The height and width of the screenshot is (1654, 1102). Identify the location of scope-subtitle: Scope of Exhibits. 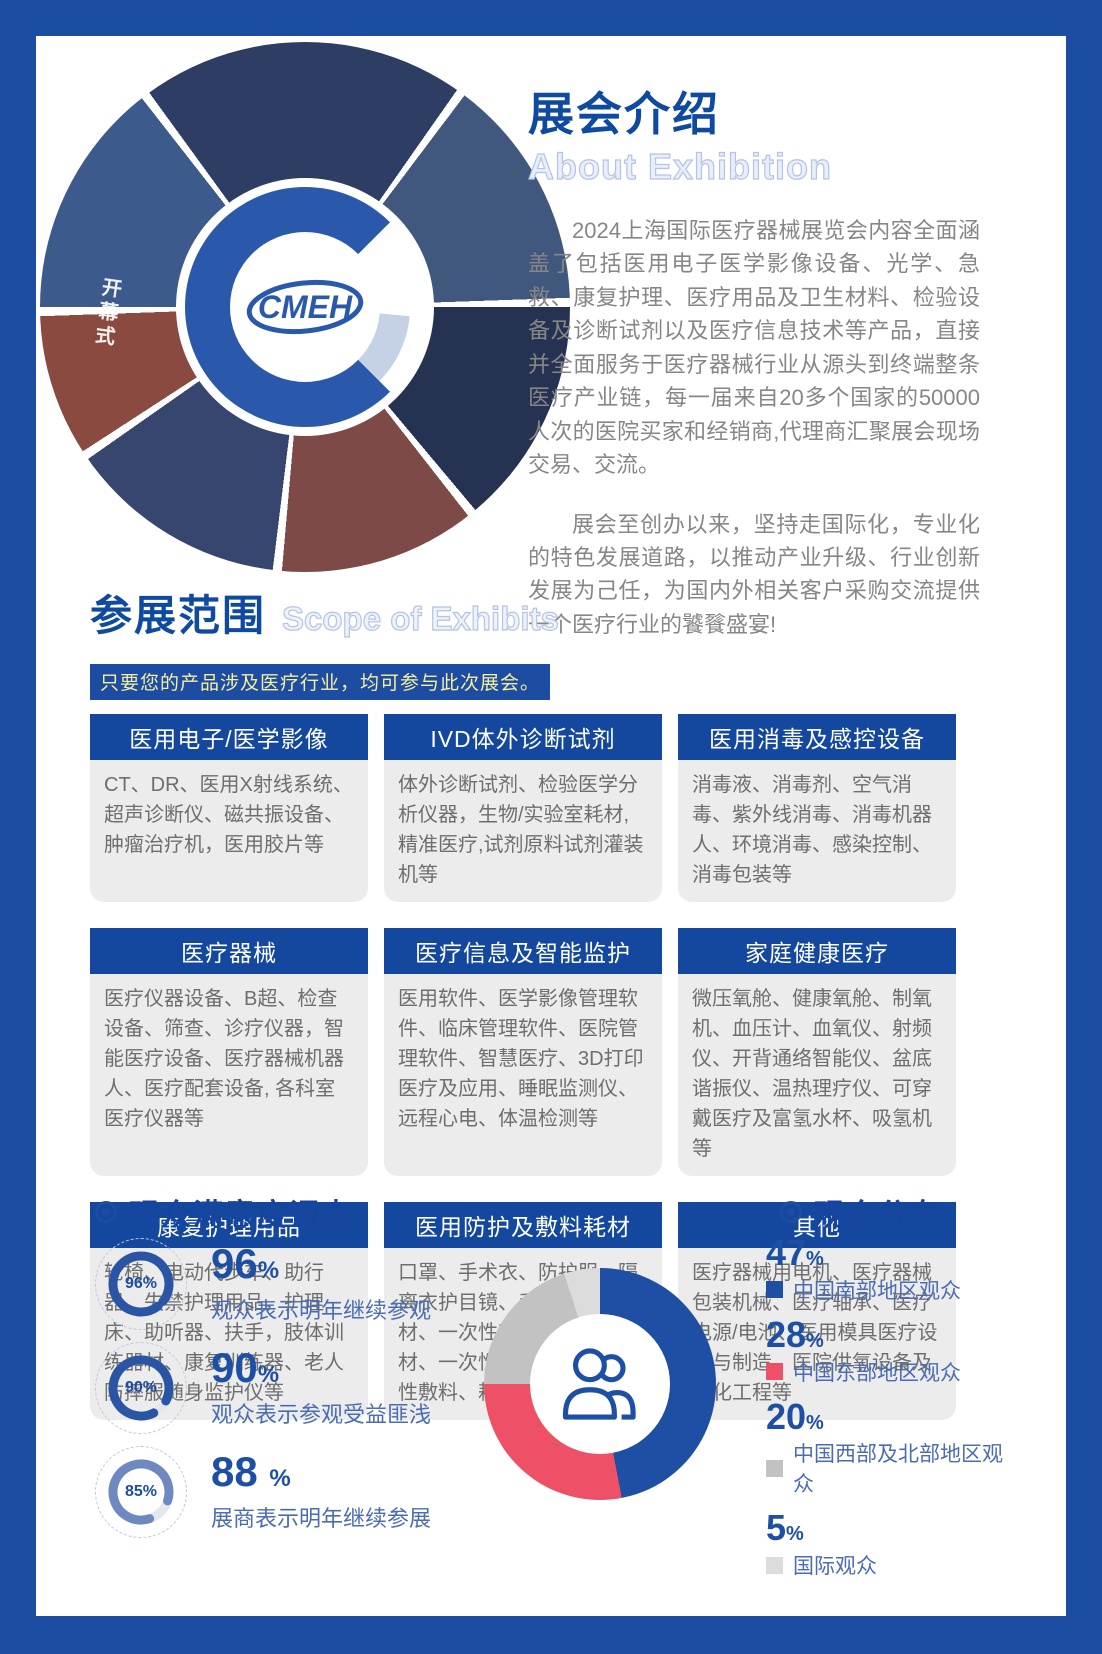
(420, 618).